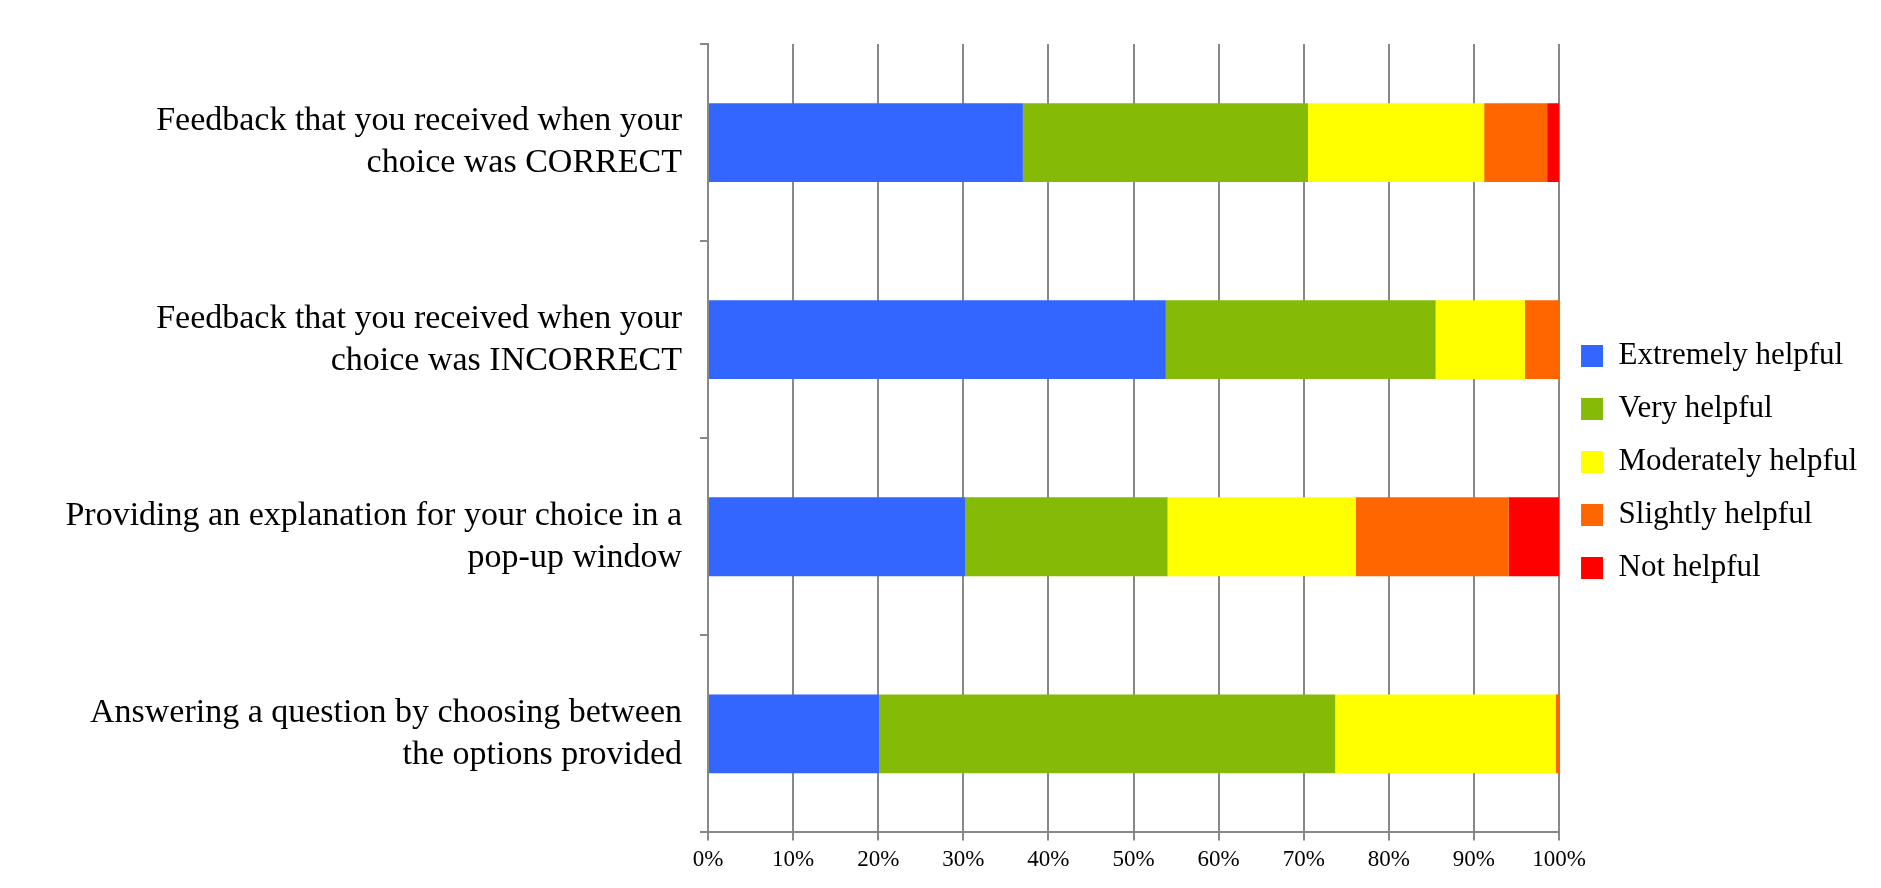 The image size is (1881, 888). Describe the element at coordinates (1048, 859) in the screenshot. I see `x-tick-label: 40%` at that location.